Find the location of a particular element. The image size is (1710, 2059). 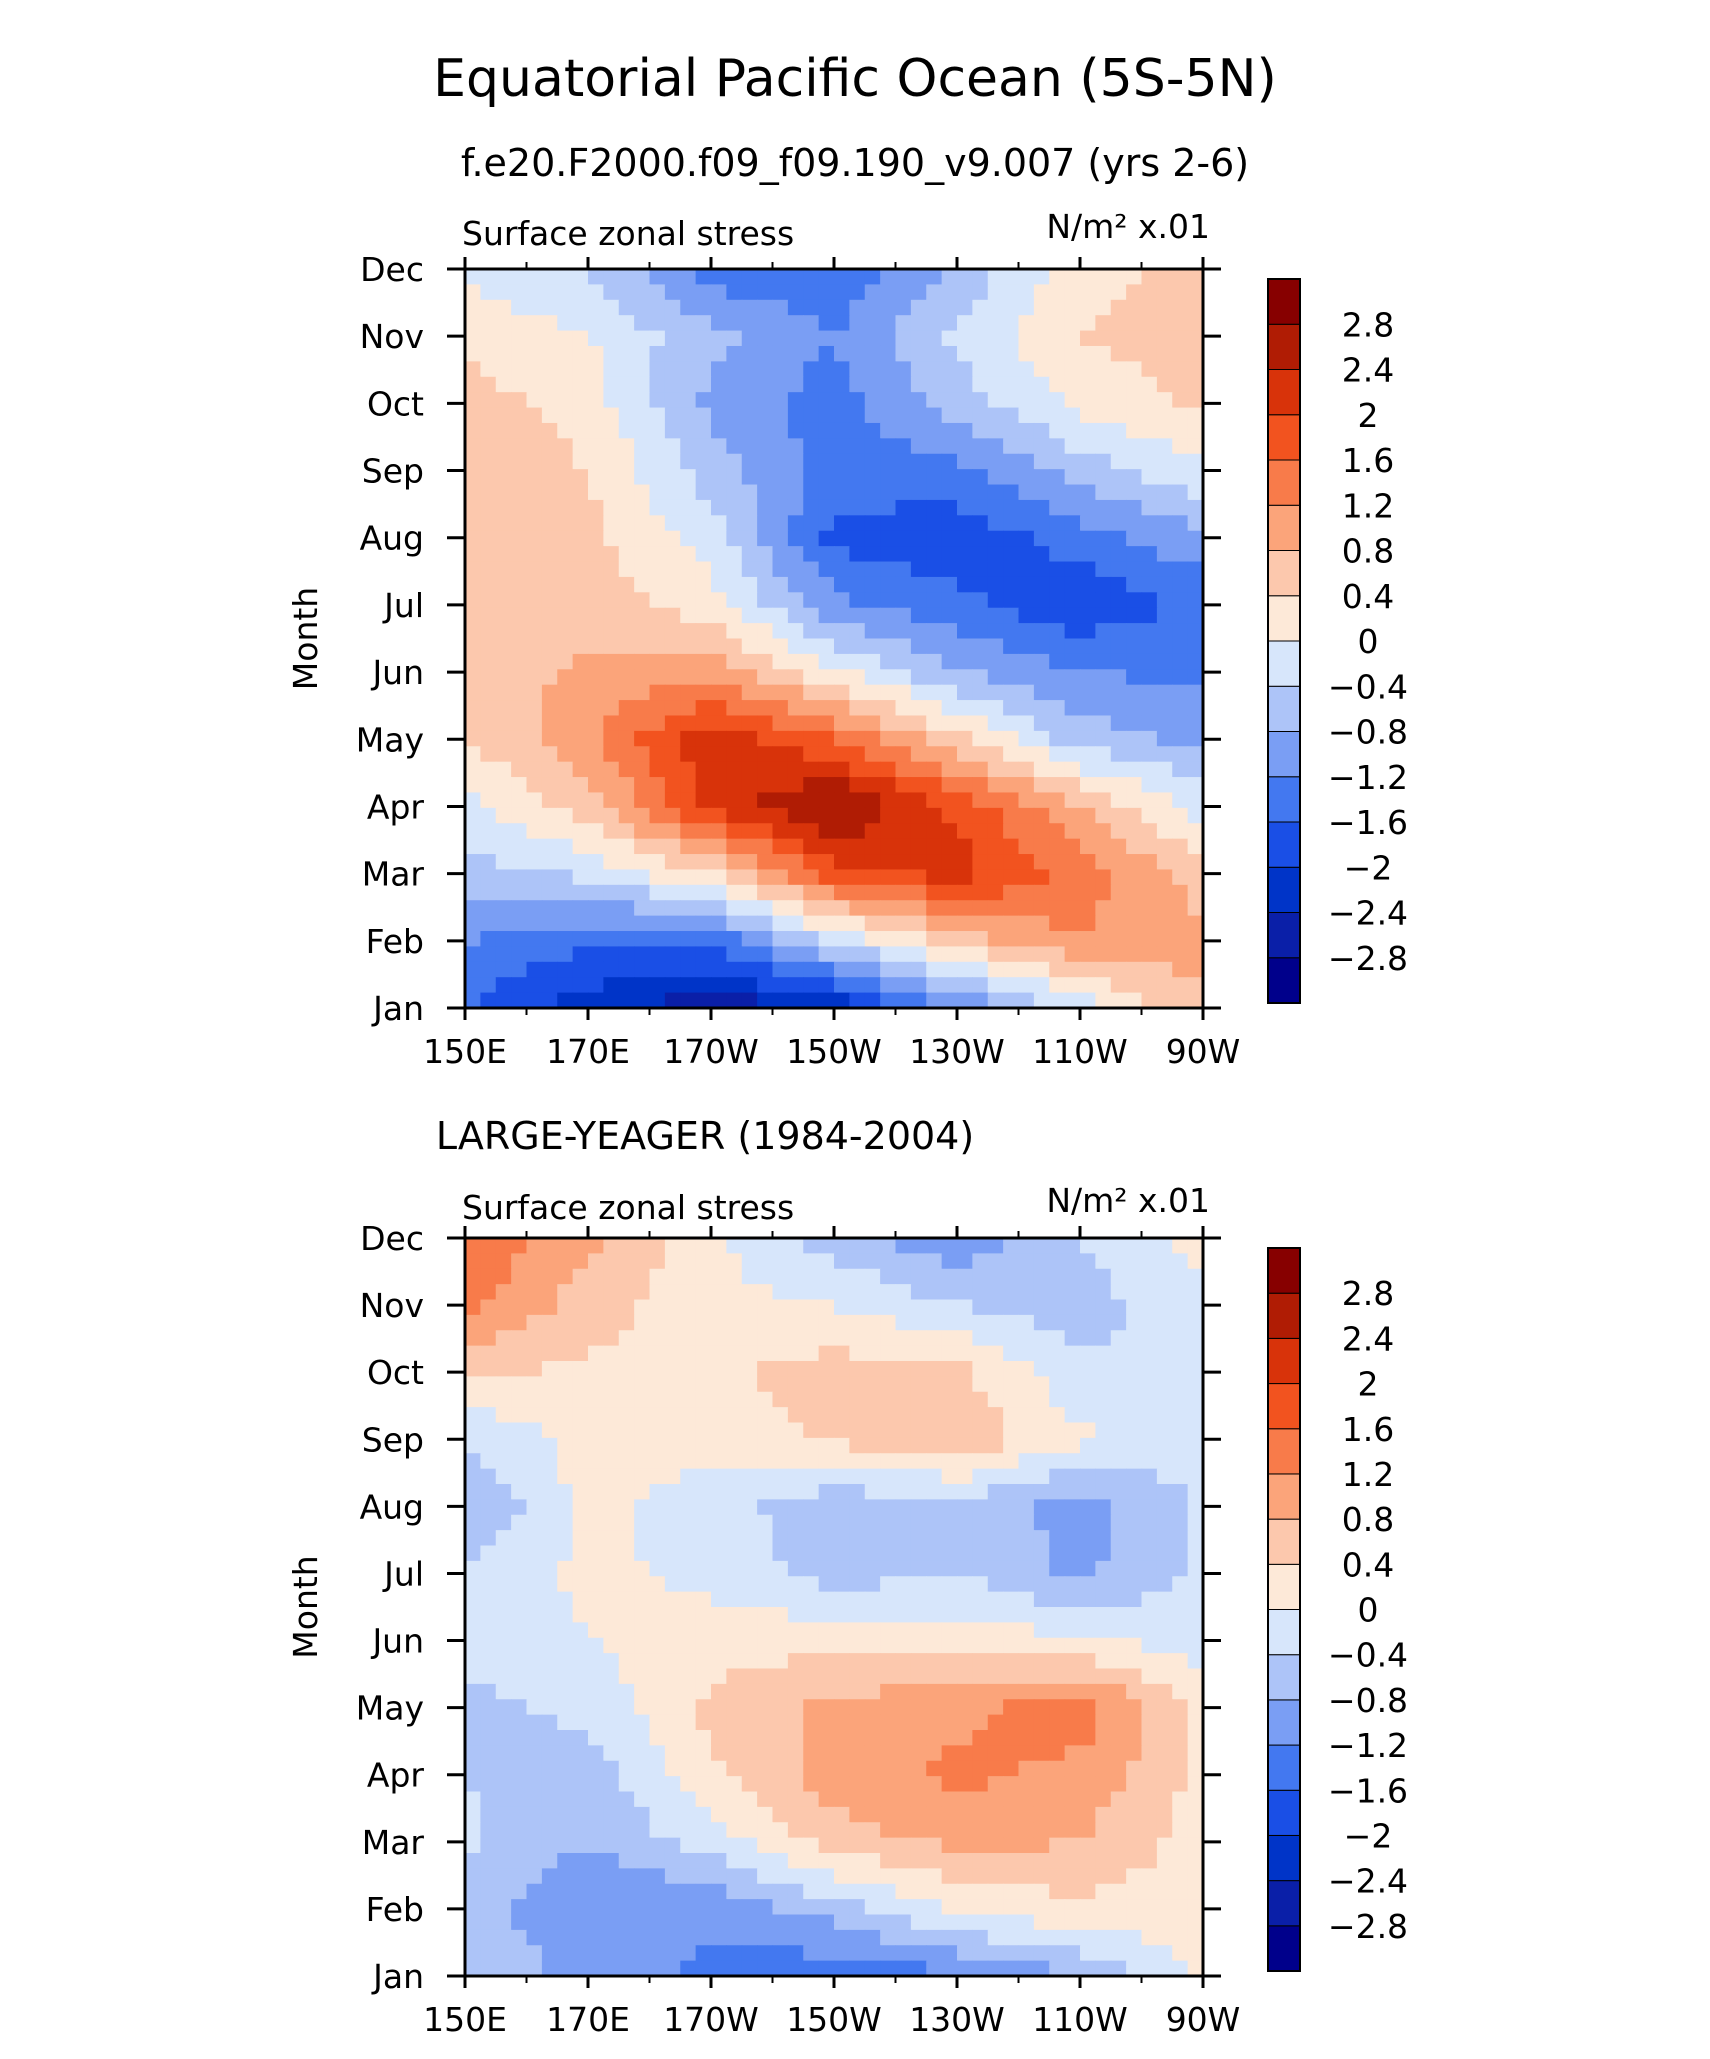

colorbar-box is located at coordinates (1284, 1632).